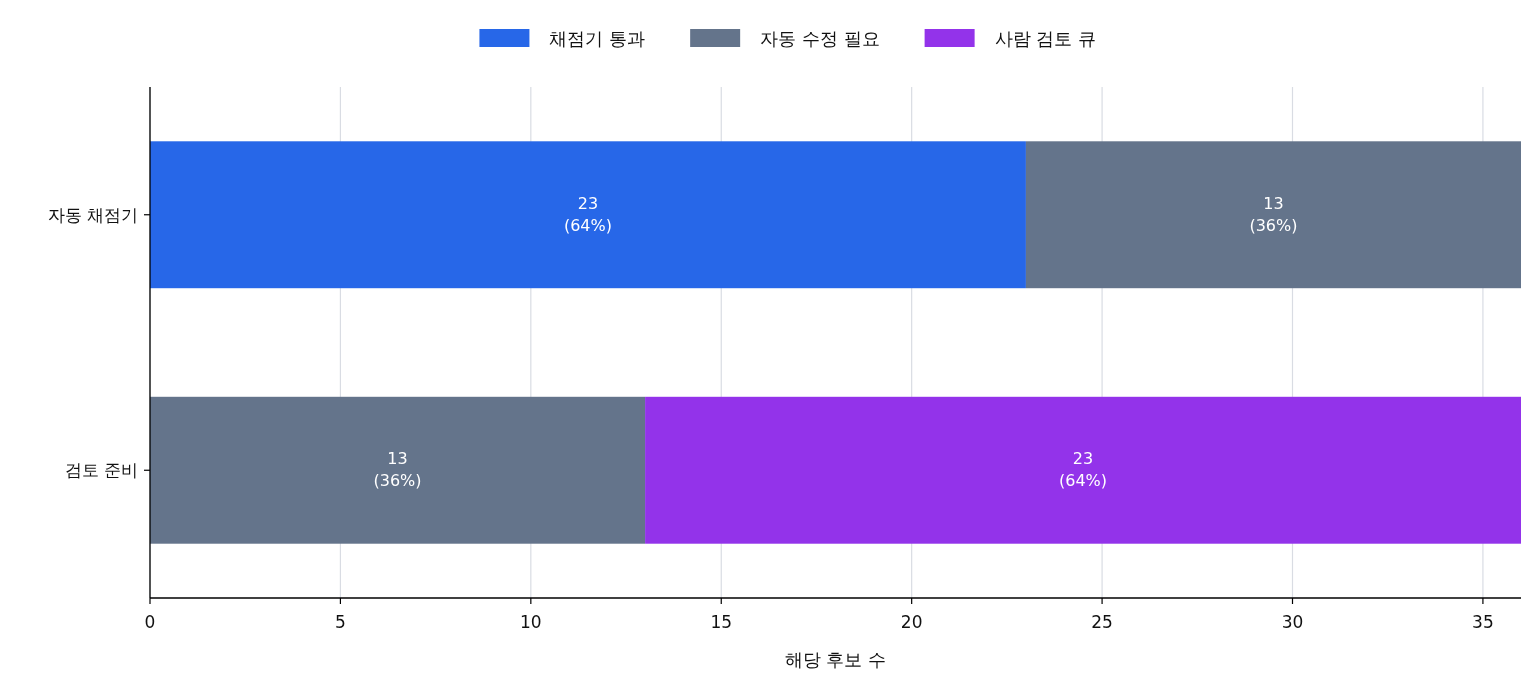 The image size is (1538, 688). I want to click on x-tick-label: 0, so click(150, 622).